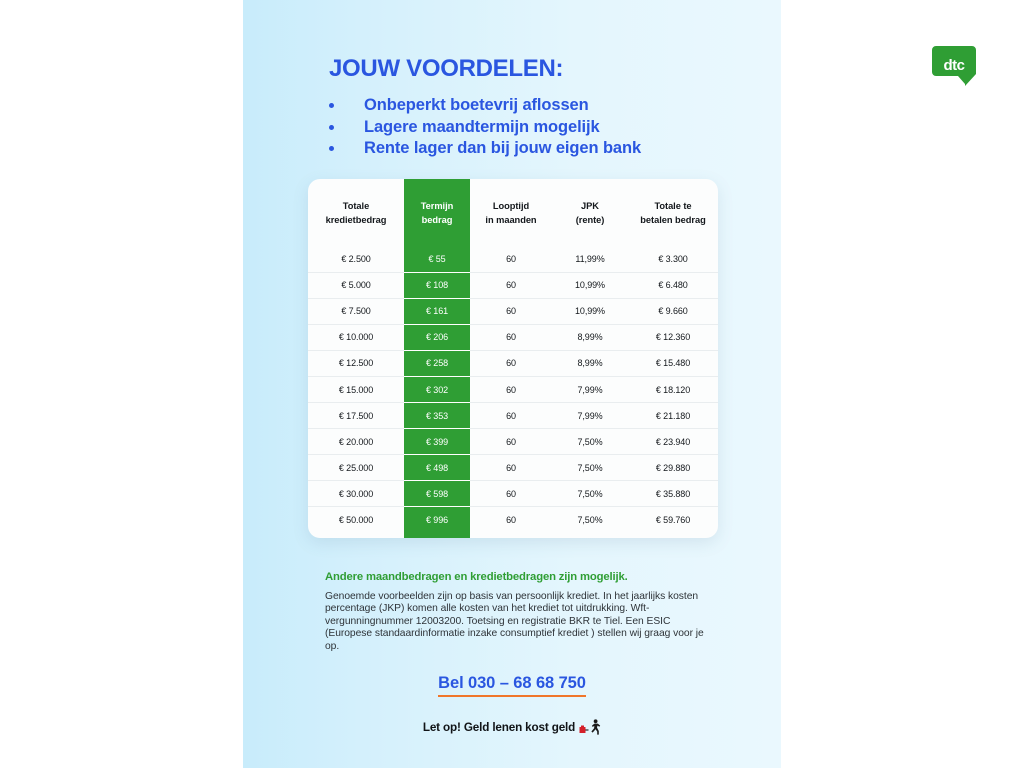  What do you see at coordinates (673, 363) in the screenshot?
I see `cell-totaal: € 15.480` at bounding box center [673, 363].